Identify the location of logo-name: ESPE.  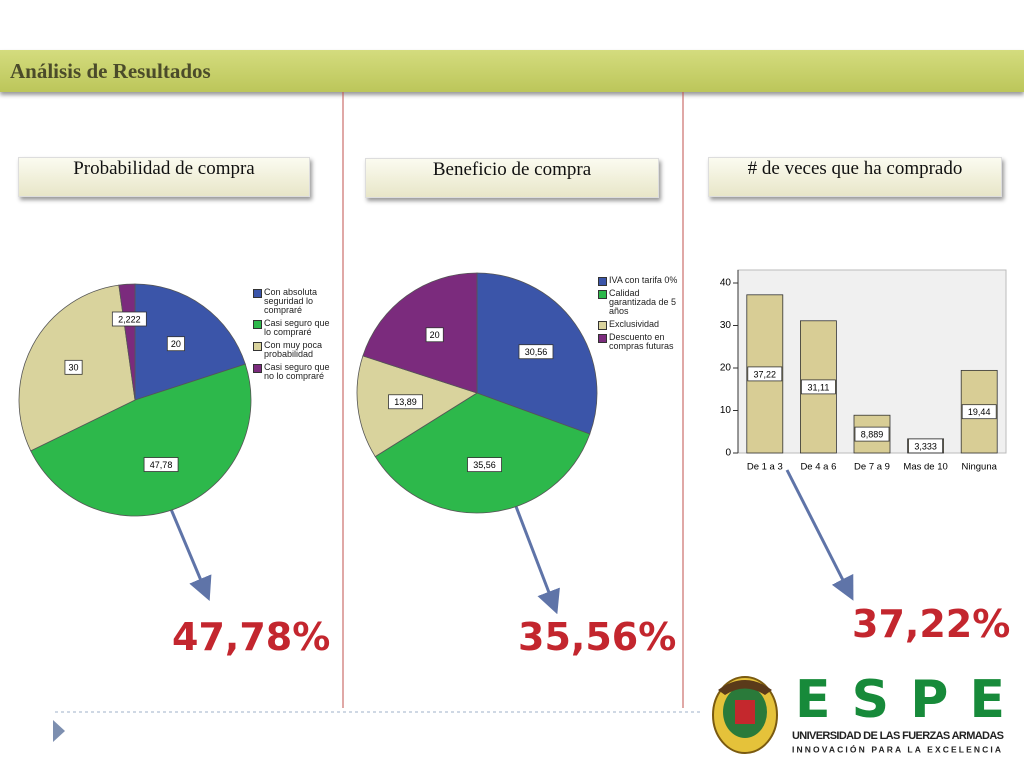
(900, 700).